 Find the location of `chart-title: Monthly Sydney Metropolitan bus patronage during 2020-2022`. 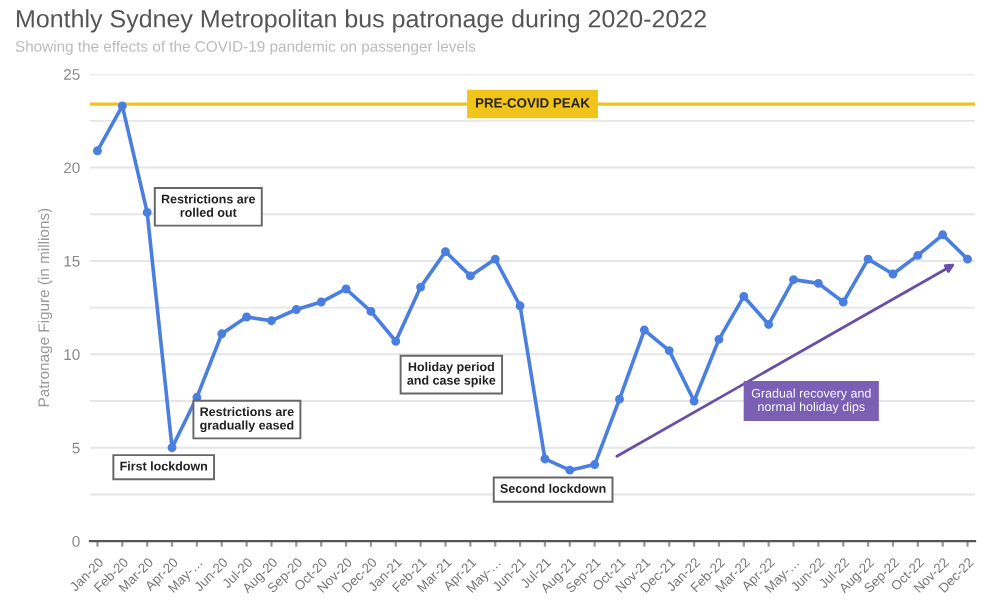

chart-title: Monthly Sydney Metropolitan bus patronage during 2020-2022 is located at coordinates (361, 21).